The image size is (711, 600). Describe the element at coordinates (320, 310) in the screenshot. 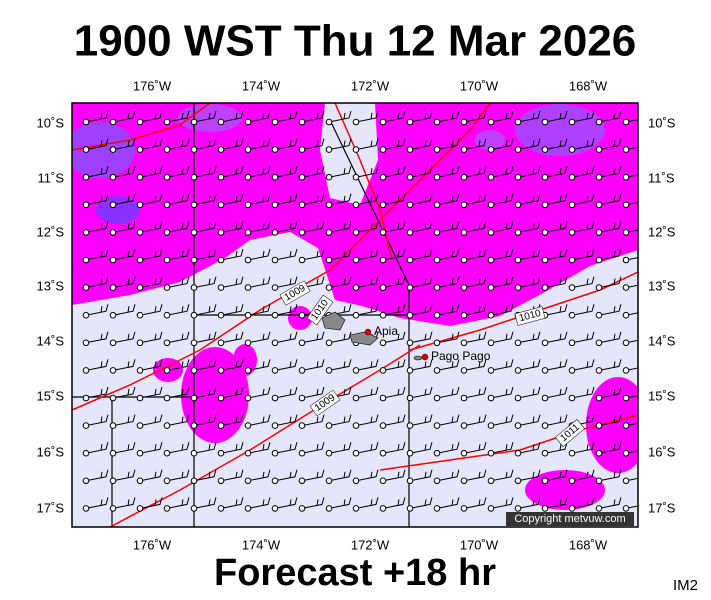

I see `isobar-label-box` at that location.